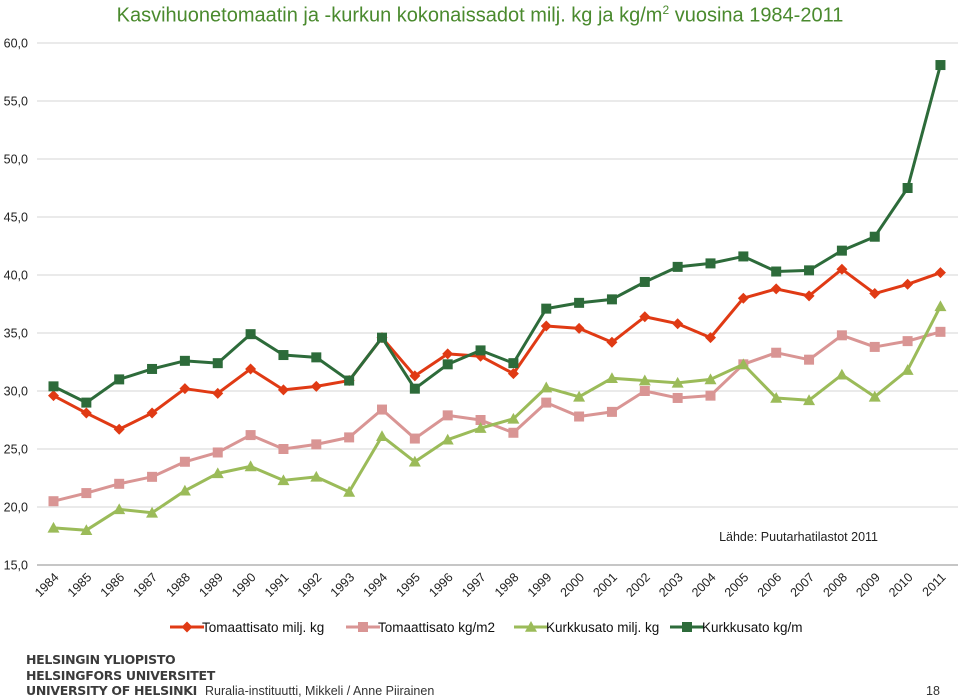 This screenshot has width=960, height=699. Describe the element at coordinates (704, 585) in the screenshot. I see `x-tick-label: 2004` at that location.